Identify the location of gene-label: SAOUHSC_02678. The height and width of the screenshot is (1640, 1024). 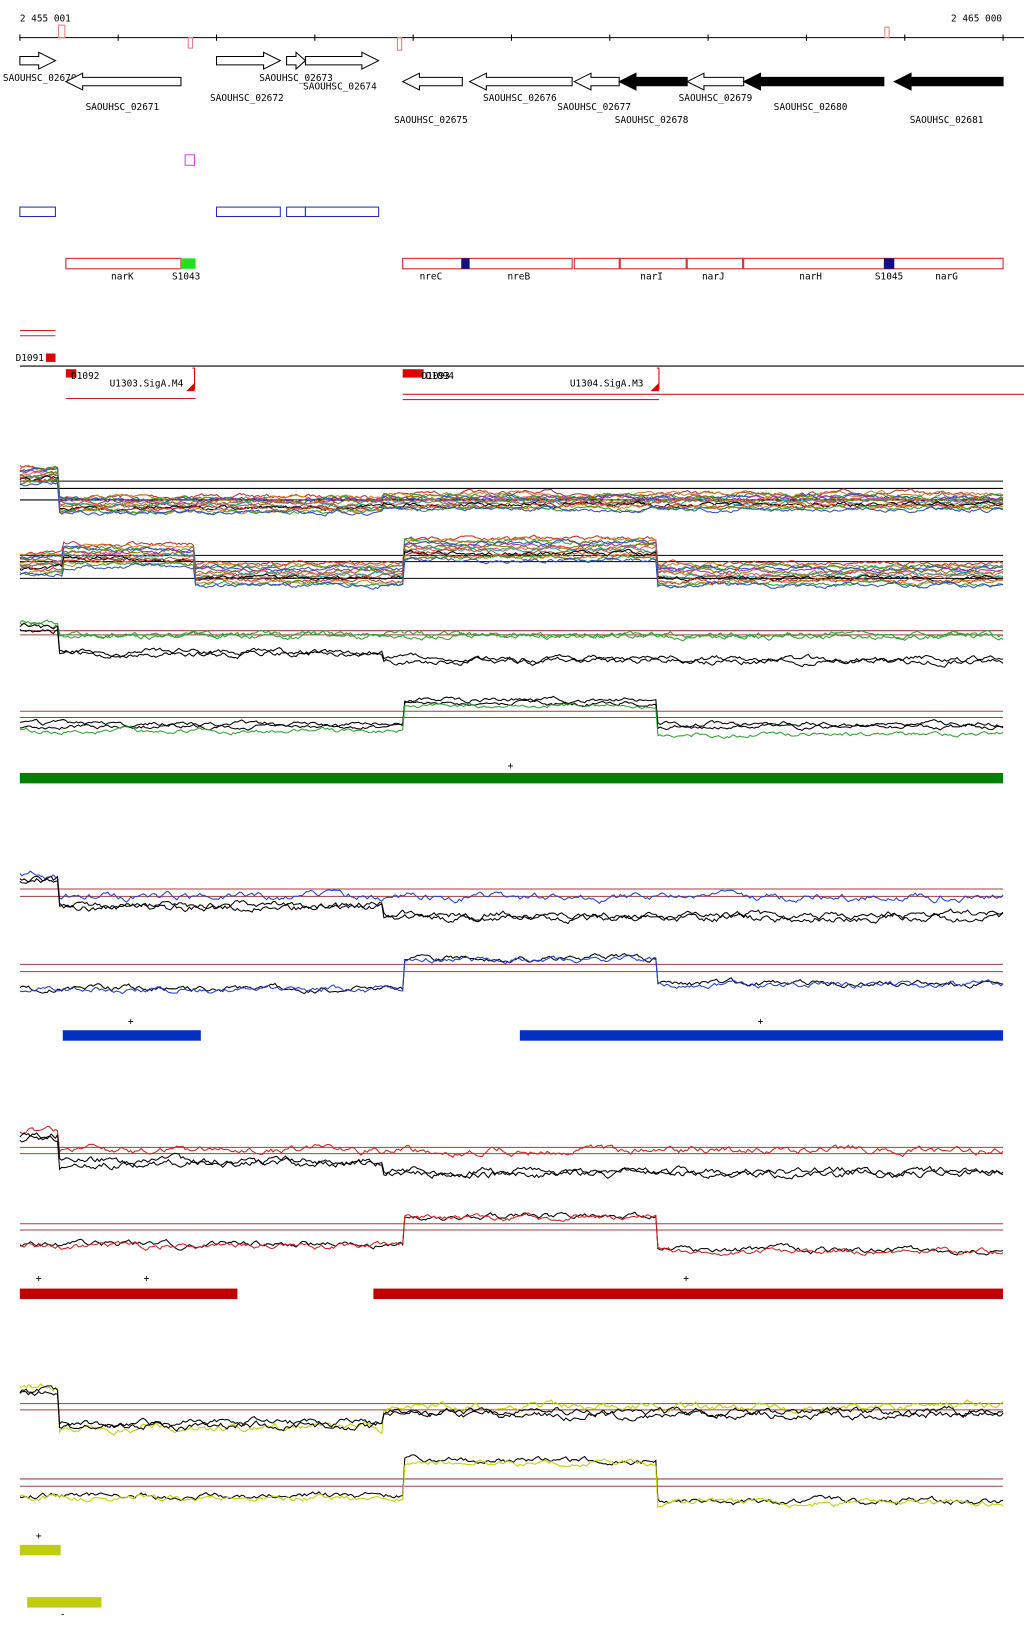
(652, 120).